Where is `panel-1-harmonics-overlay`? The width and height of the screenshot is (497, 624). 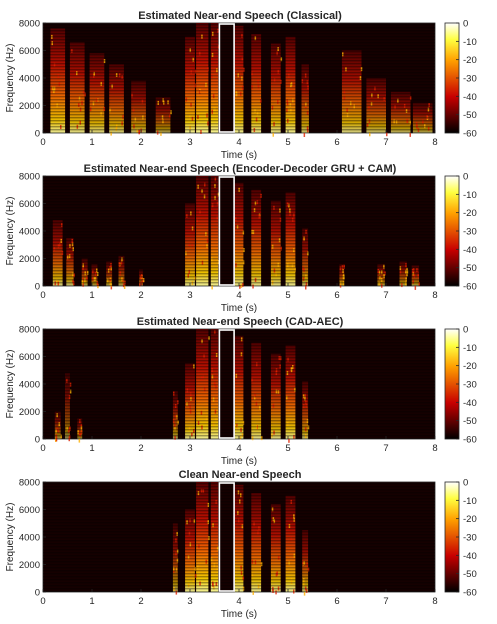 panel-1-harmonics-overlay is located at coordinates (239, 78).